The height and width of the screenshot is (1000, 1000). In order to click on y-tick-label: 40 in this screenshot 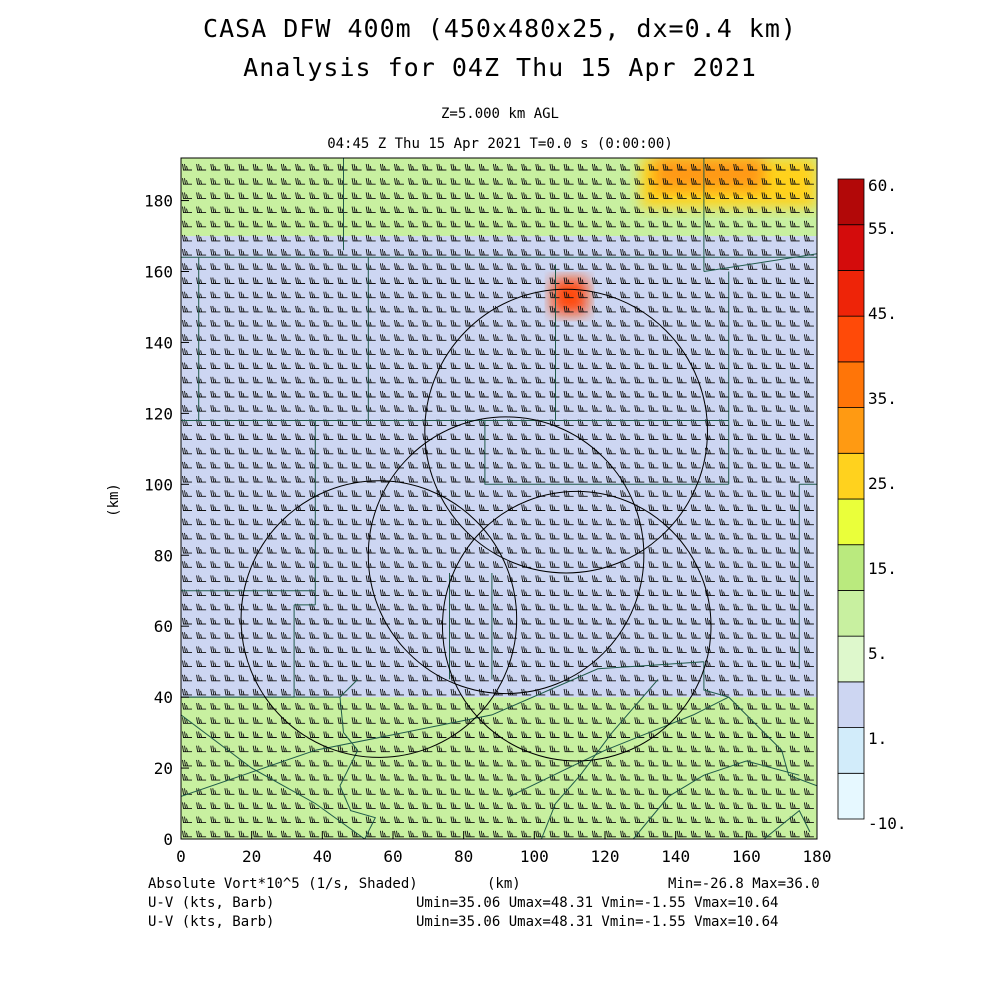, I will do `click(163, 697)`.